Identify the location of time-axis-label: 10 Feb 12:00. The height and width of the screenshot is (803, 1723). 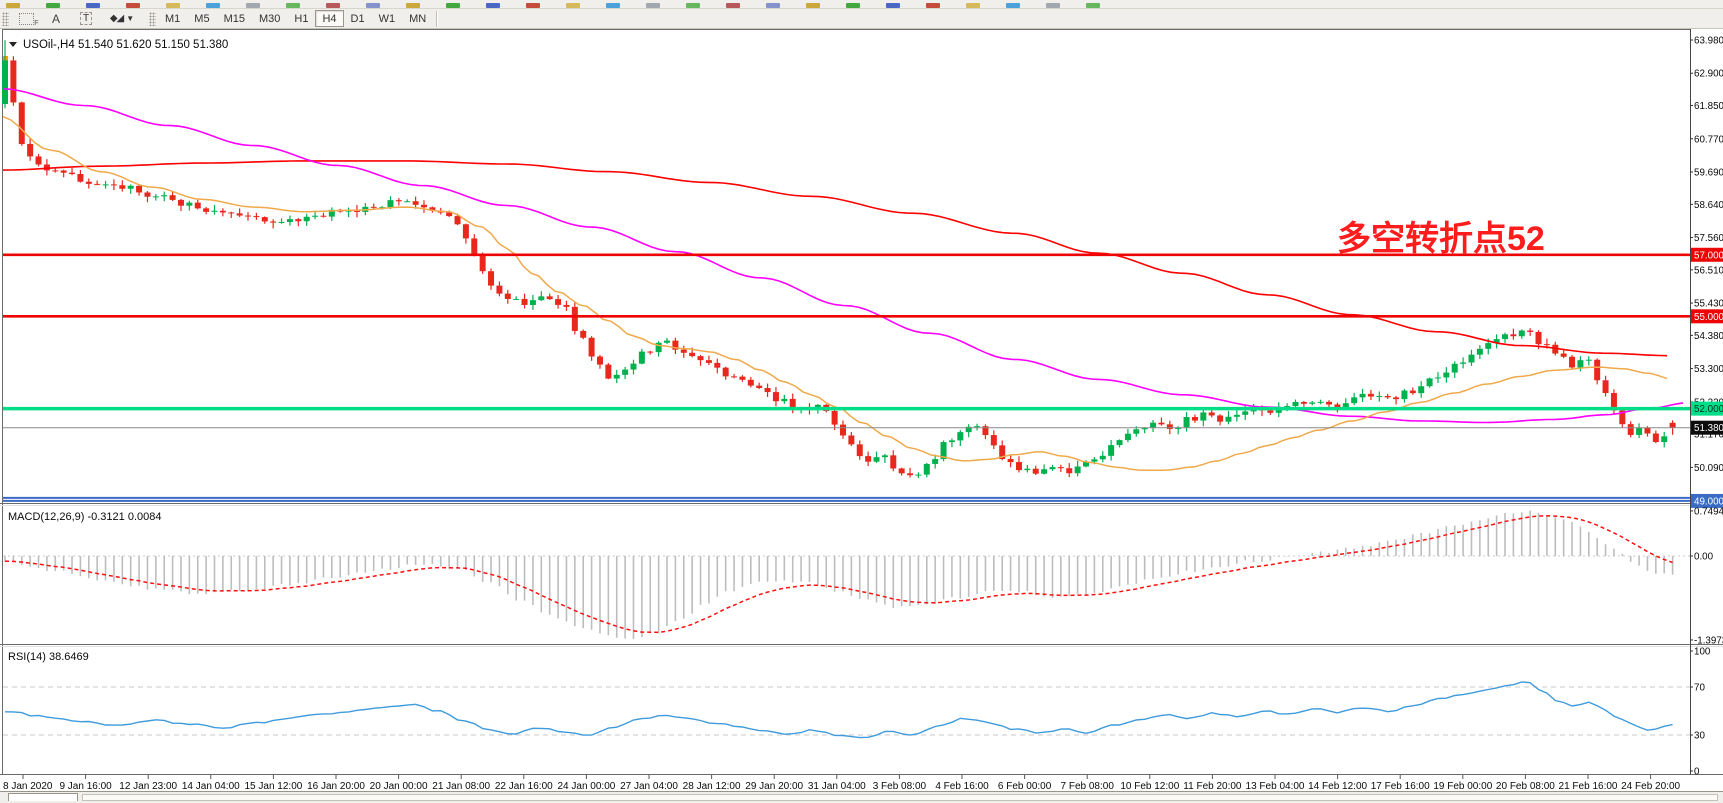
(1149, 786).